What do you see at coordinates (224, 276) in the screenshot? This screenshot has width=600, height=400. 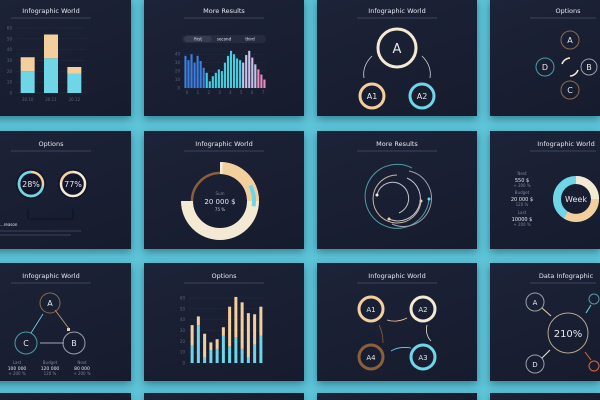 I see `slide-title: Options` at bounding box center [224, 276].